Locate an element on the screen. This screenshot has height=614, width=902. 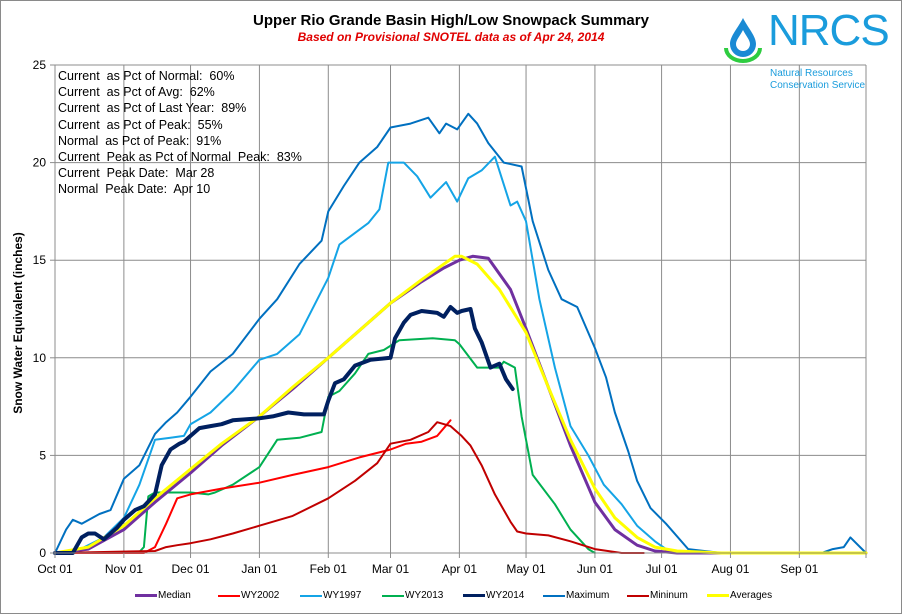
legend-item-wy2002: WY2002 is located at coordinates (248, 595).